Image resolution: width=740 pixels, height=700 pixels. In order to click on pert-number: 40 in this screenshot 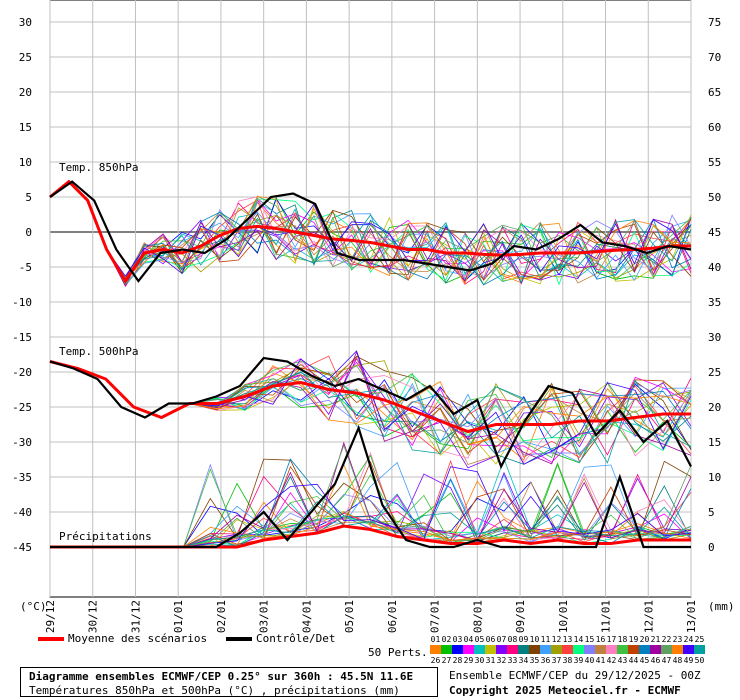, I will do `click(589, 660)`.